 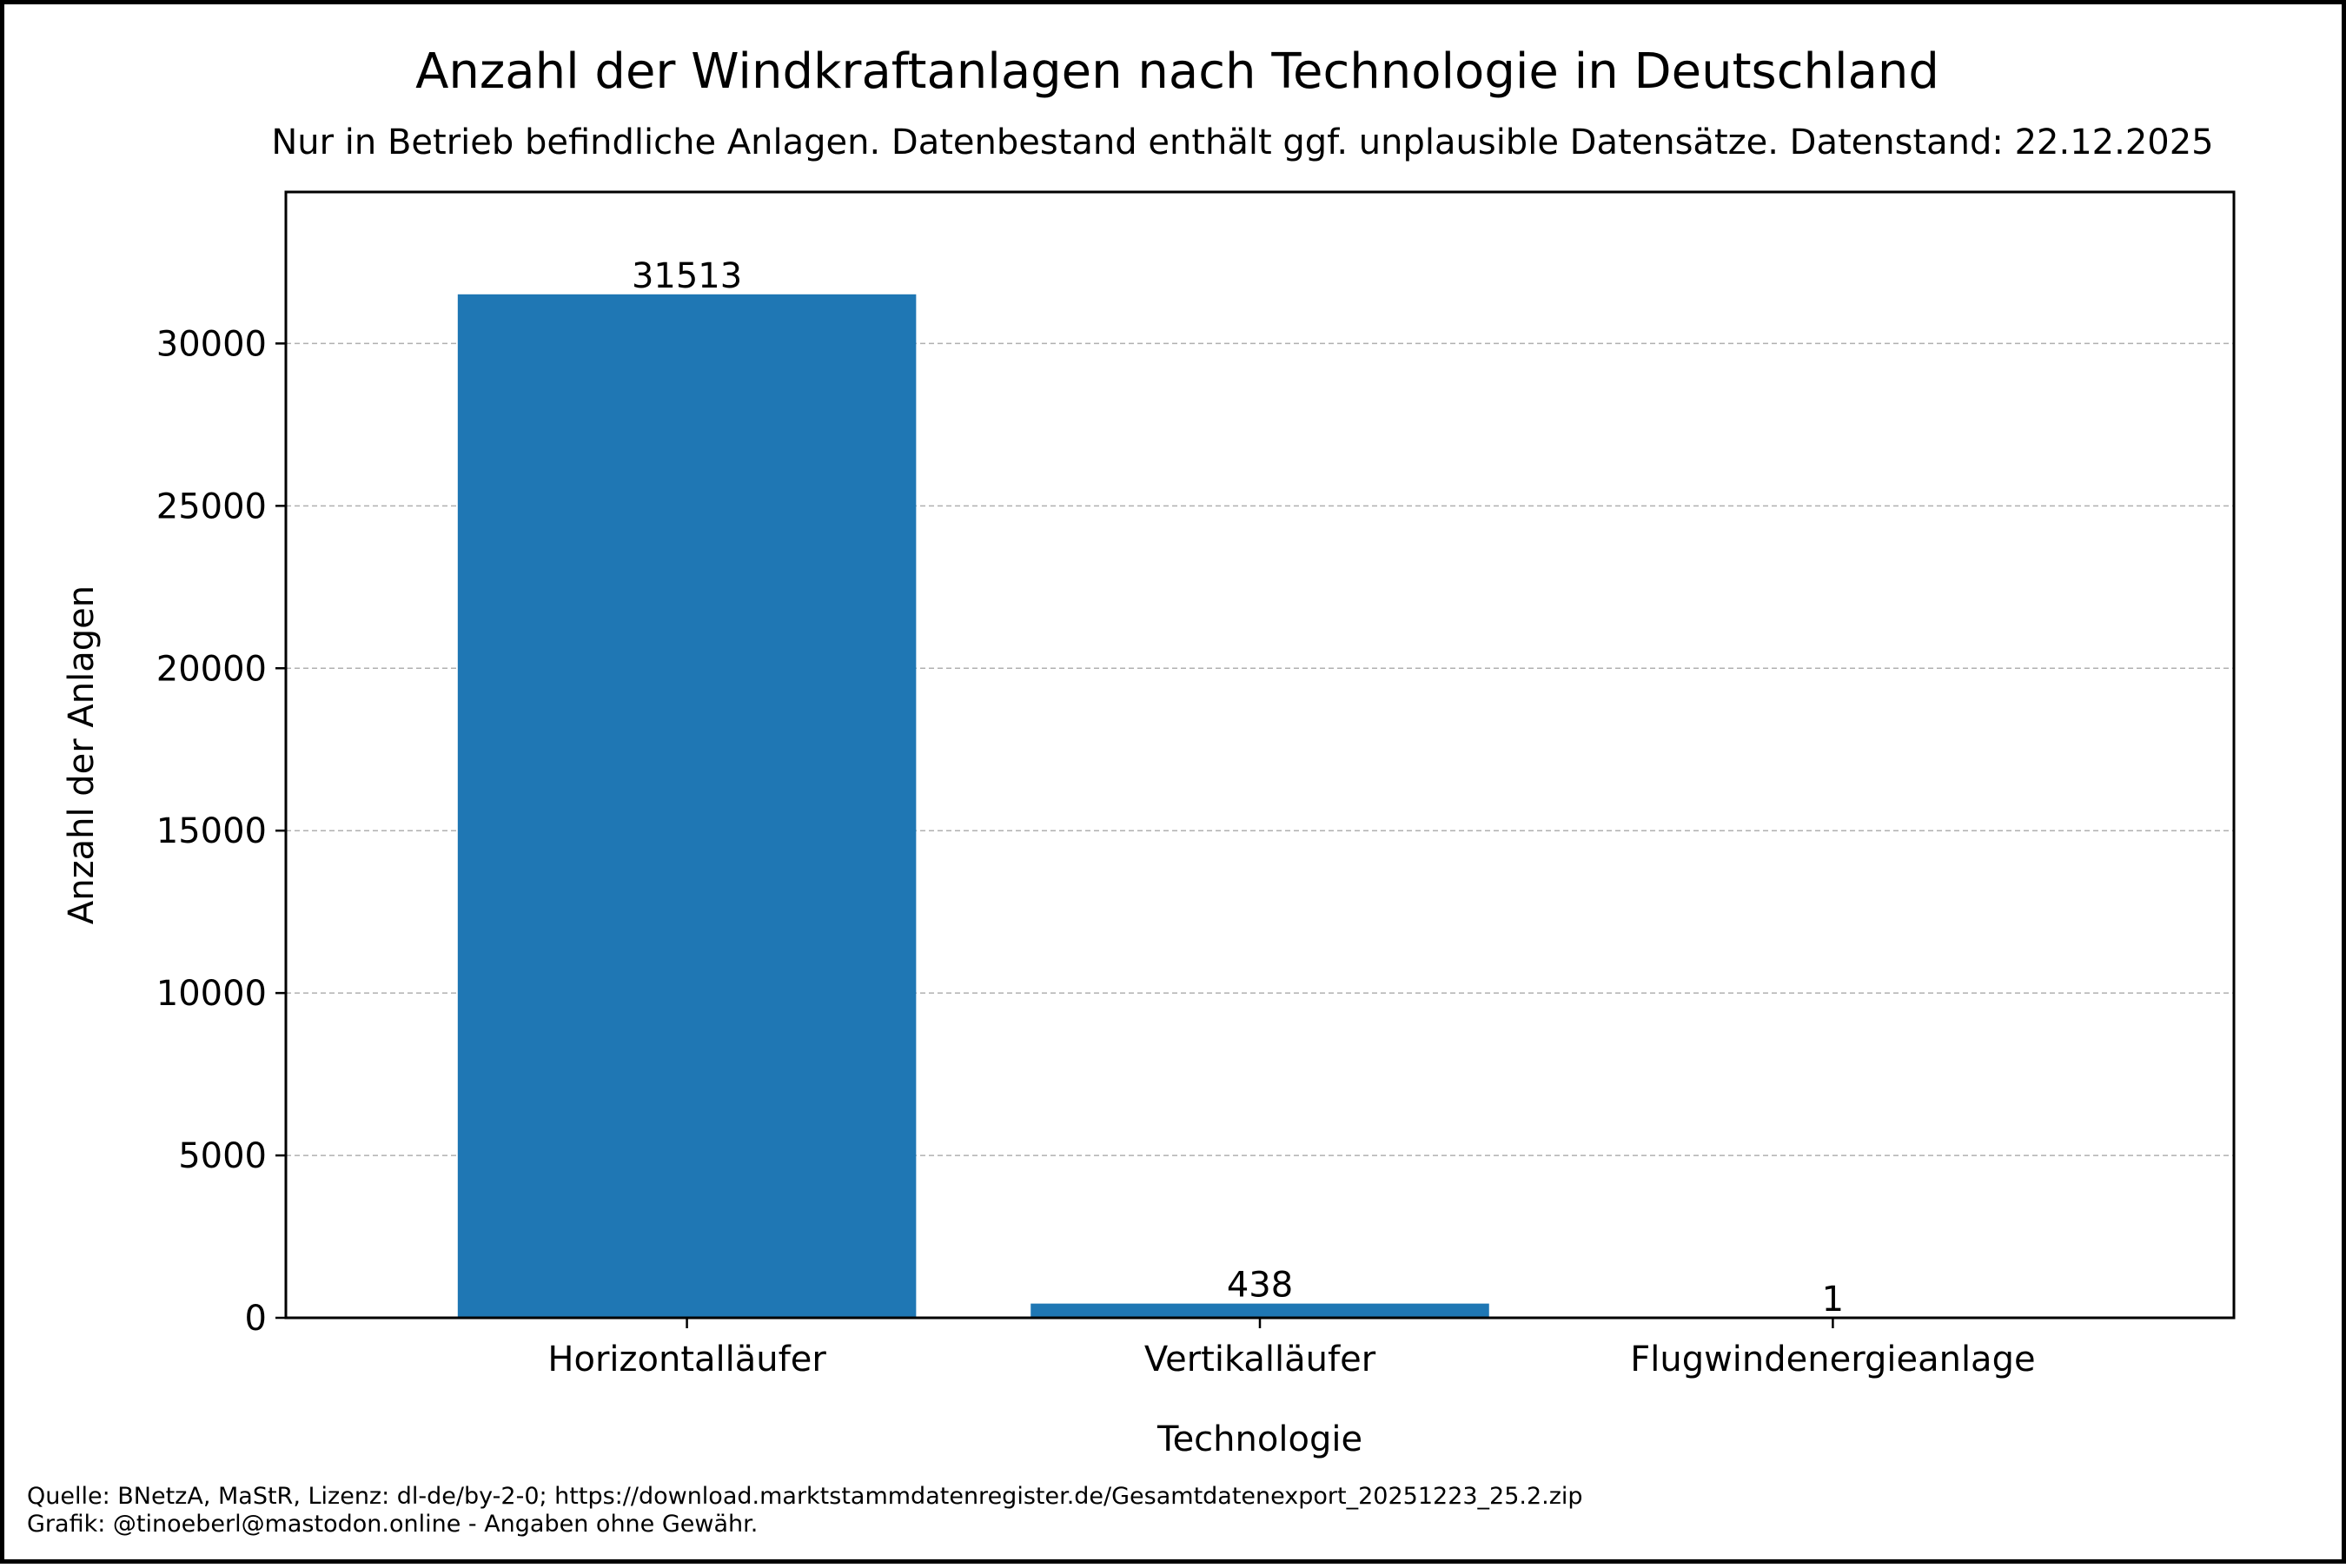 What do you see at coordinates (212, 994) in the screenshot?
I see `y-tick-label: 10000` at bounding box center [212, 994].